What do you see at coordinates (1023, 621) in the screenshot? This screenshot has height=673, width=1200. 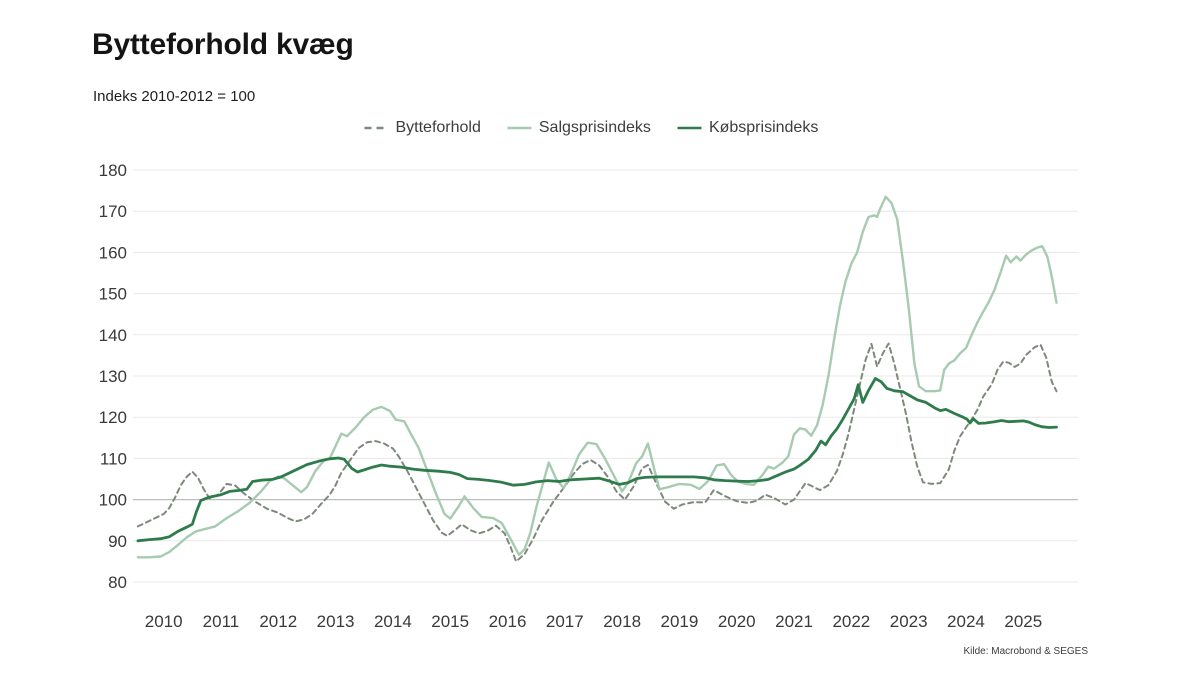 I see `x-axis-tick-label: 2025` at bounding box center [1023, 621].